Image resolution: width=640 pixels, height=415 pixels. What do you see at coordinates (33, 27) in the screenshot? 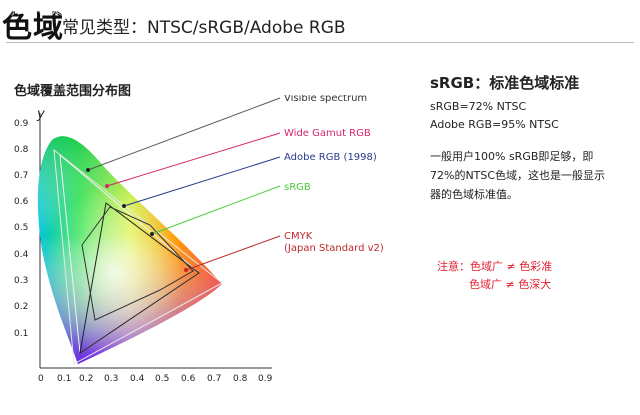
I see `header-title-big: 色域` at bounding box center [33, 27].